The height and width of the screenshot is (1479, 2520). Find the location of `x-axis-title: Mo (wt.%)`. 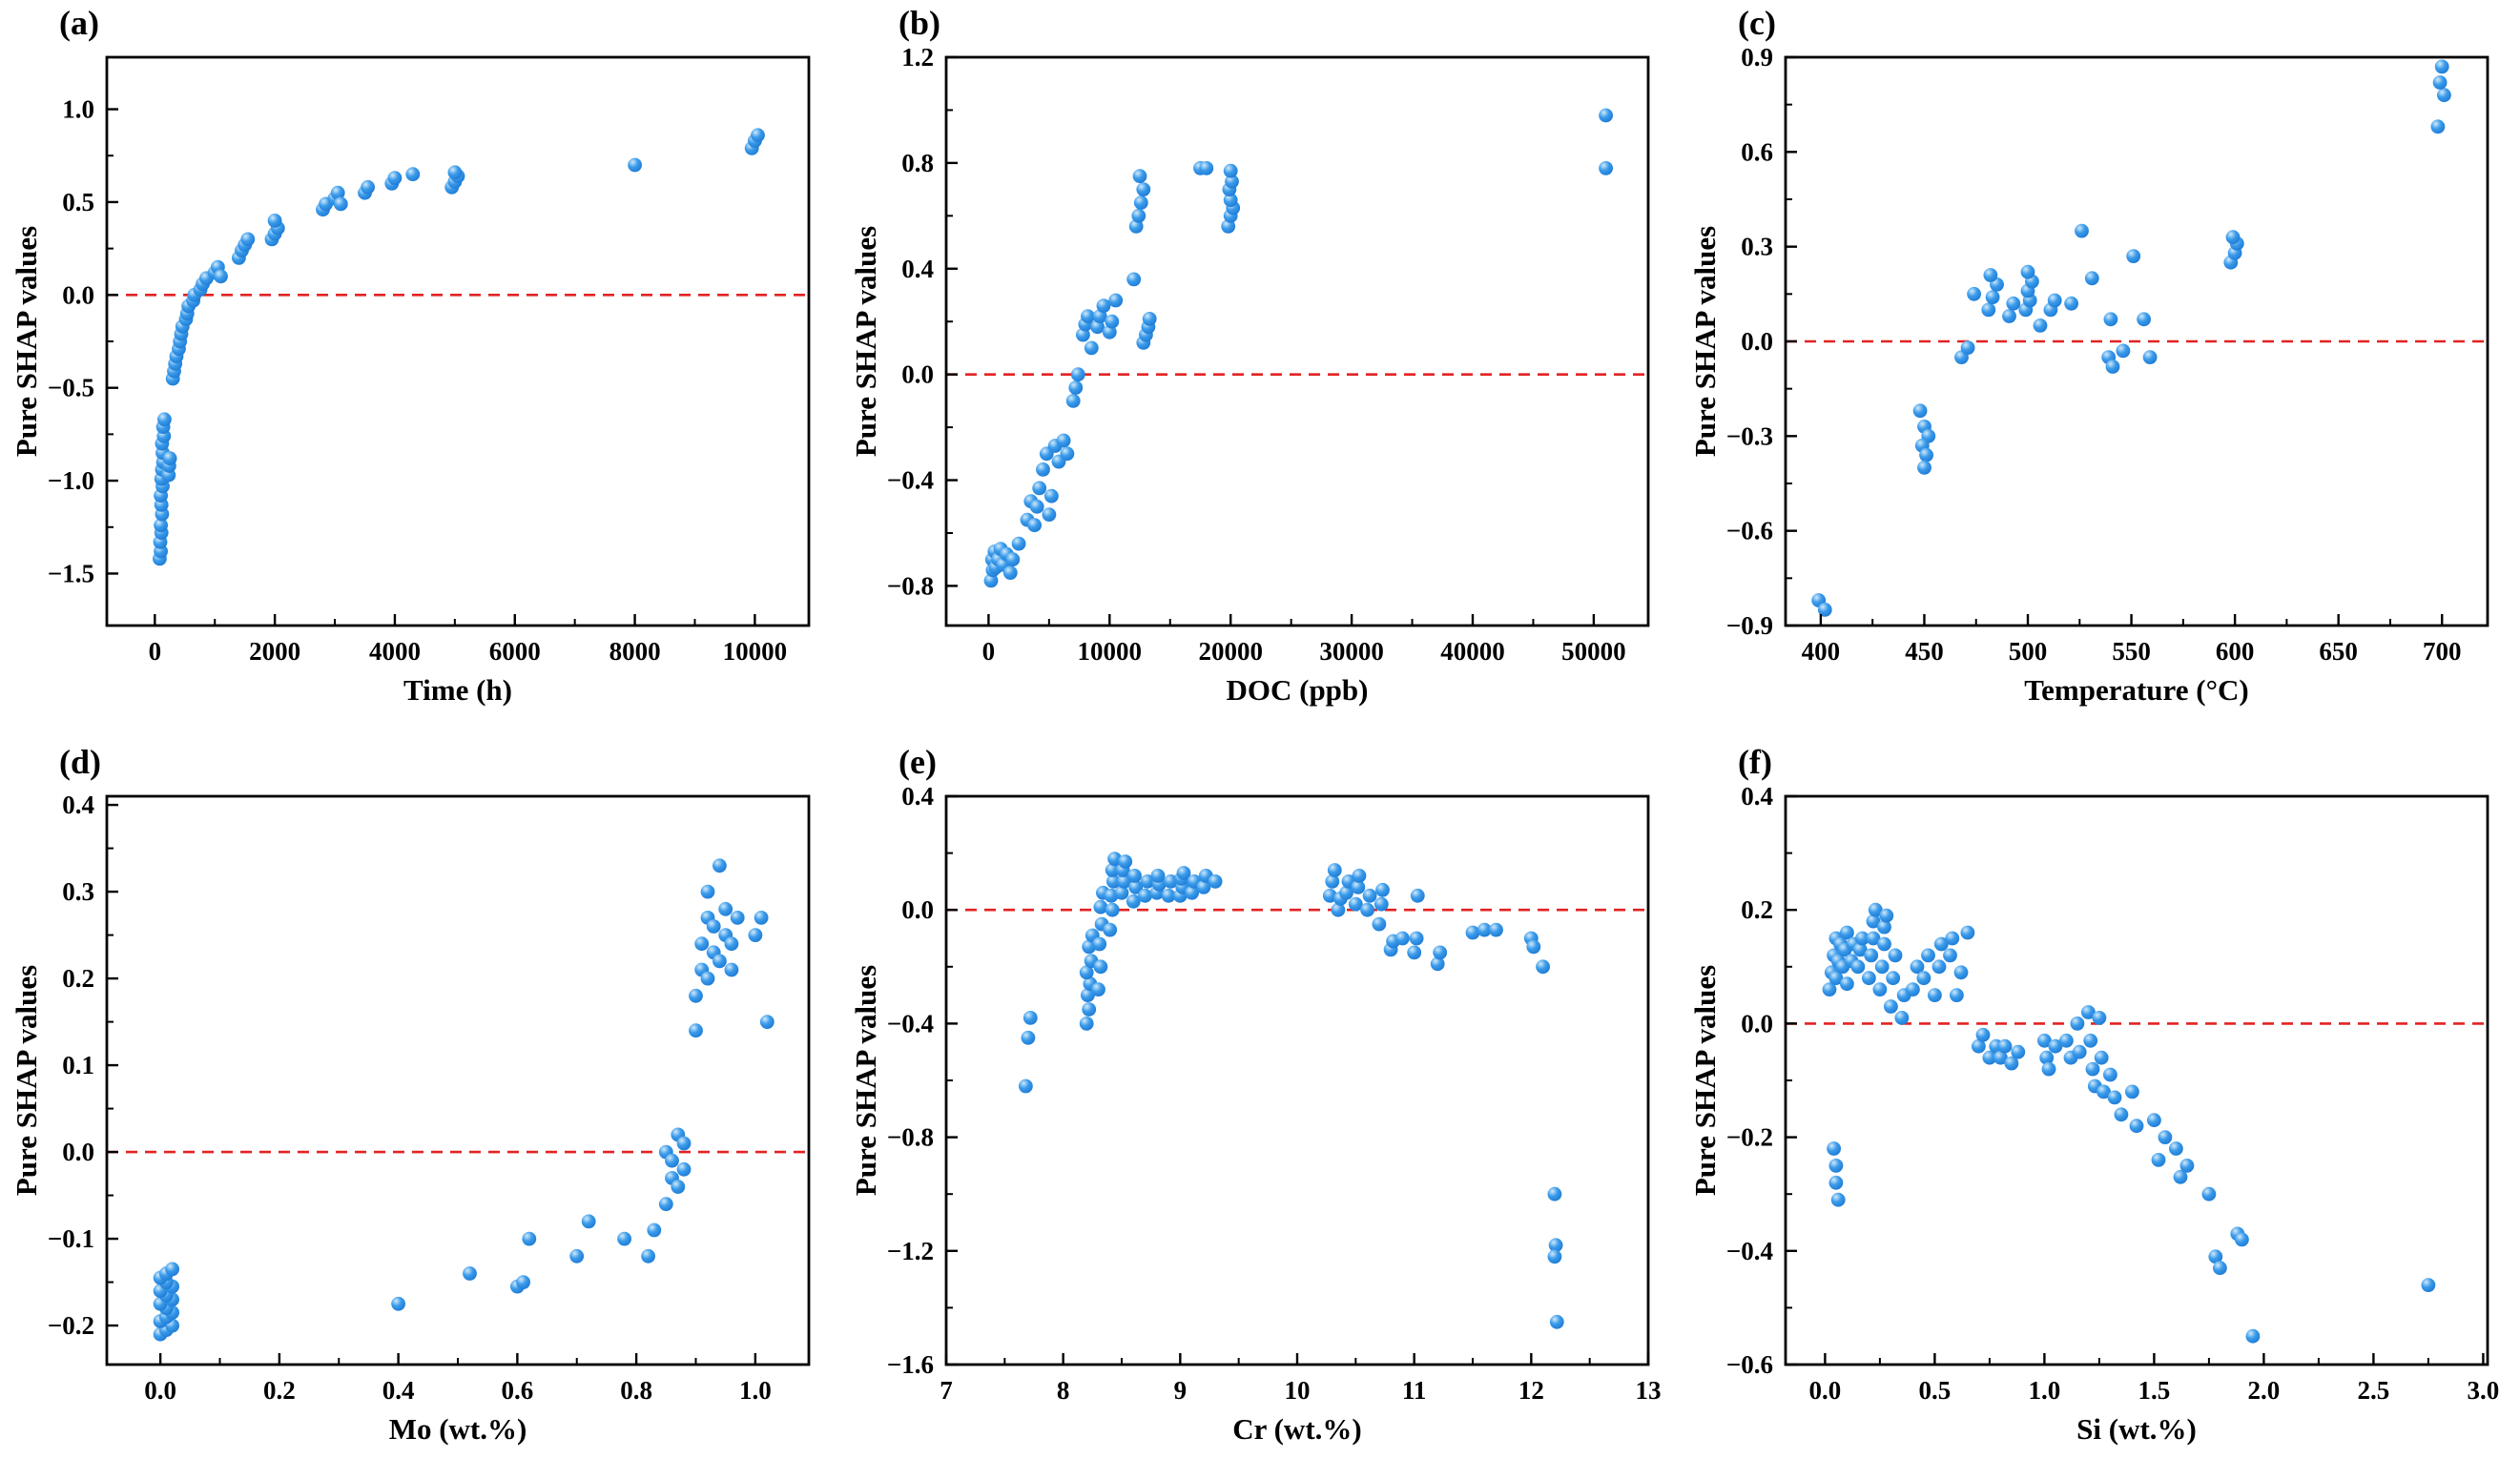

x-axis-title: Mo (wt.%) is located at coordinates (457, 1429).